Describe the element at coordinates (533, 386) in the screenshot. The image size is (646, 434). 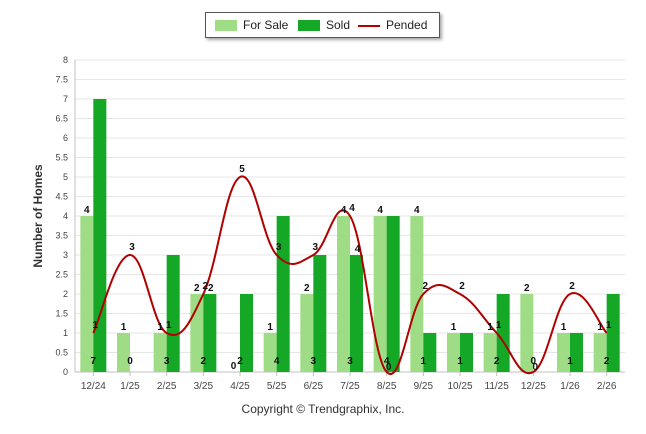
I see `x-tick-label: 12/25` at that location.